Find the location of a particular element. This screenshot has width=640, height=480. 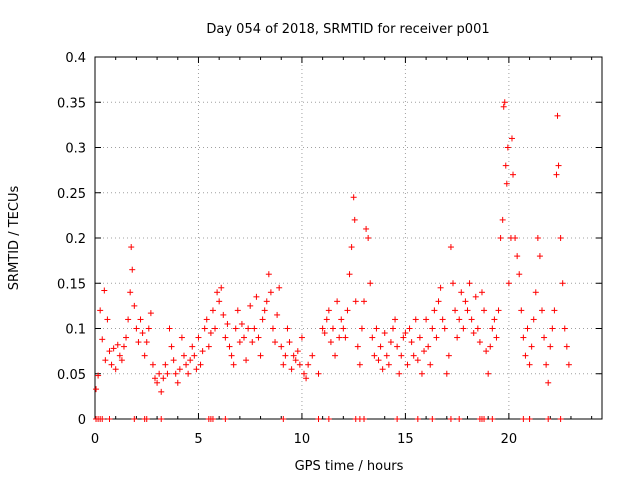

y-tick-label: 0.35 is located at coordinates (71, 103).